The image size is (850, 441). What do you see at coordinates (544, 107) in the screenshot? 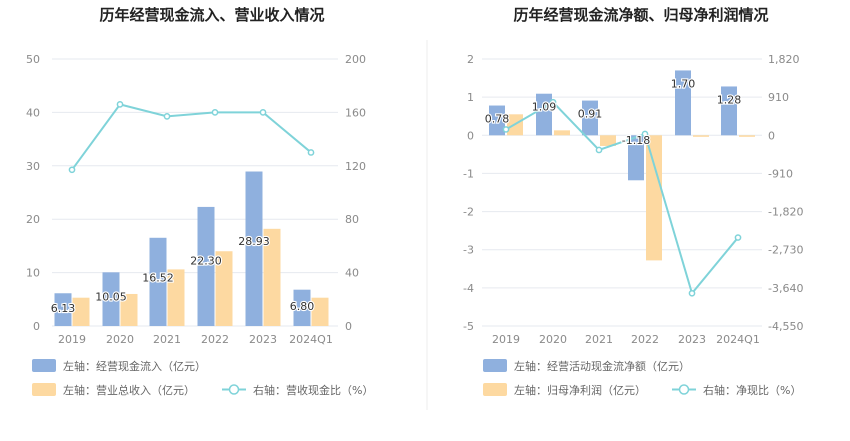
I see `bar-data-label: 1.09` at bounding box center [544, 107].